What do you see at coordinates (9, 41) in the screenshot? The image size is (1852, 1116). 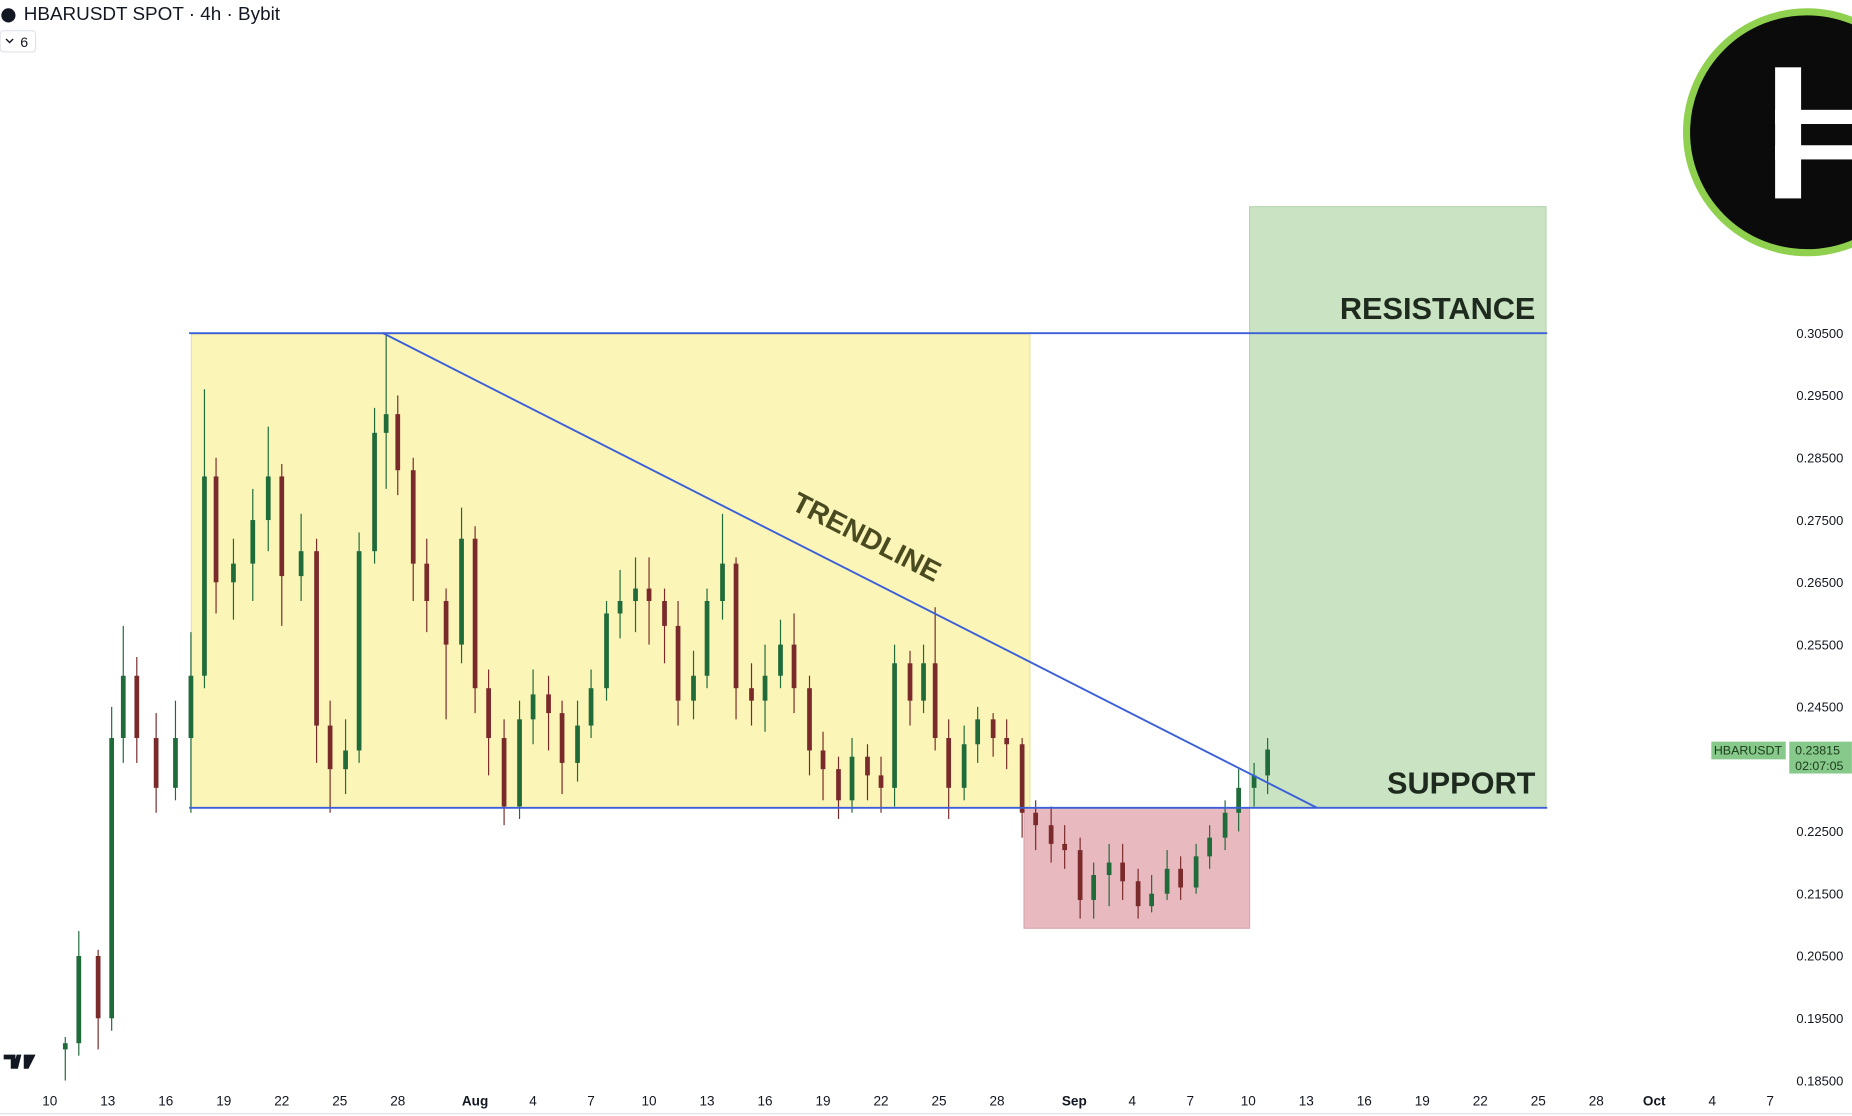 I see `chevron` at bounding box center [9, 41].